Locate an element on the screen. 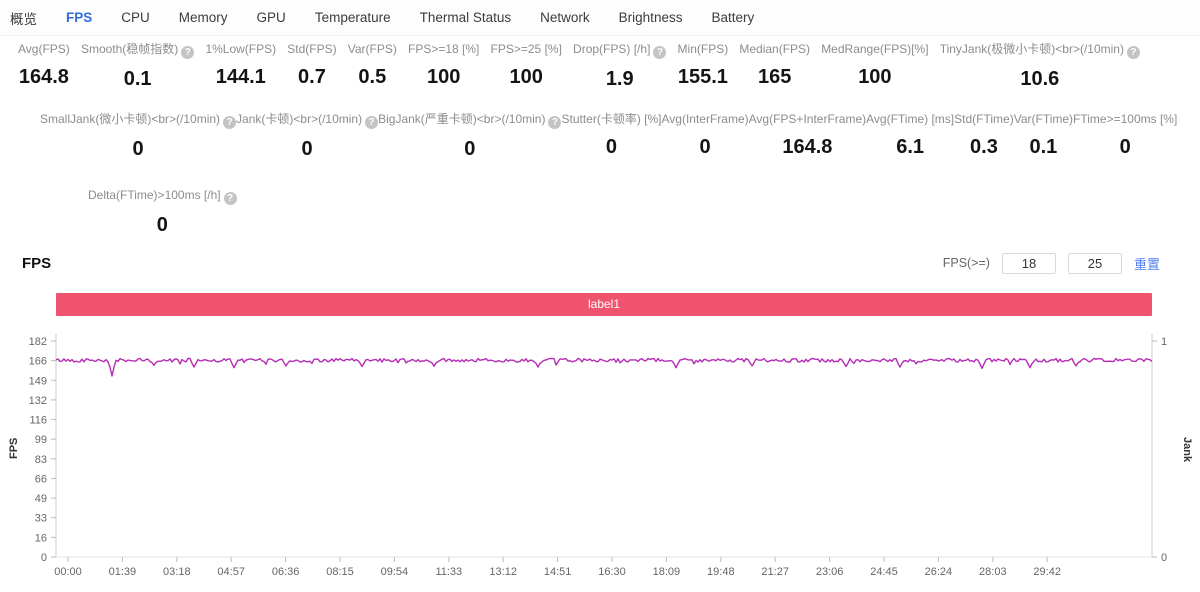 The image size is (1200, 592). y-axis-title-jank: Jank is located at coordinates (1187, 450).